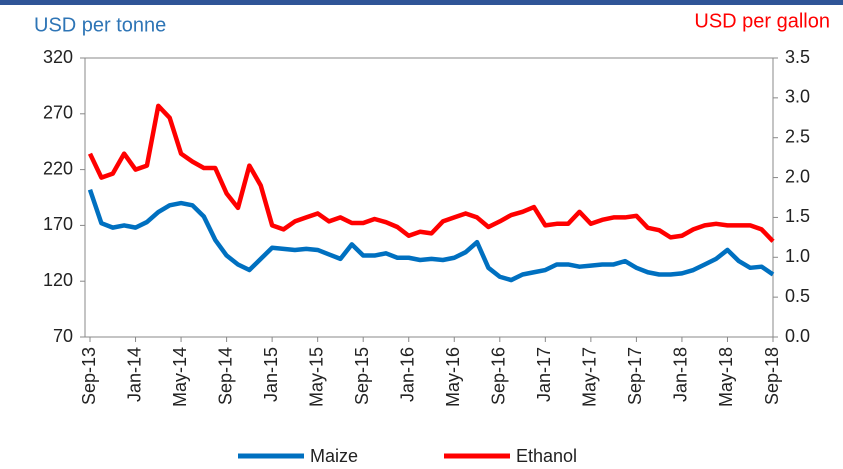  What do you see at coordinates (635, 376) in the screenshot?
I see `x-tick-label: Sep-17` at bounding box center [635, 376].